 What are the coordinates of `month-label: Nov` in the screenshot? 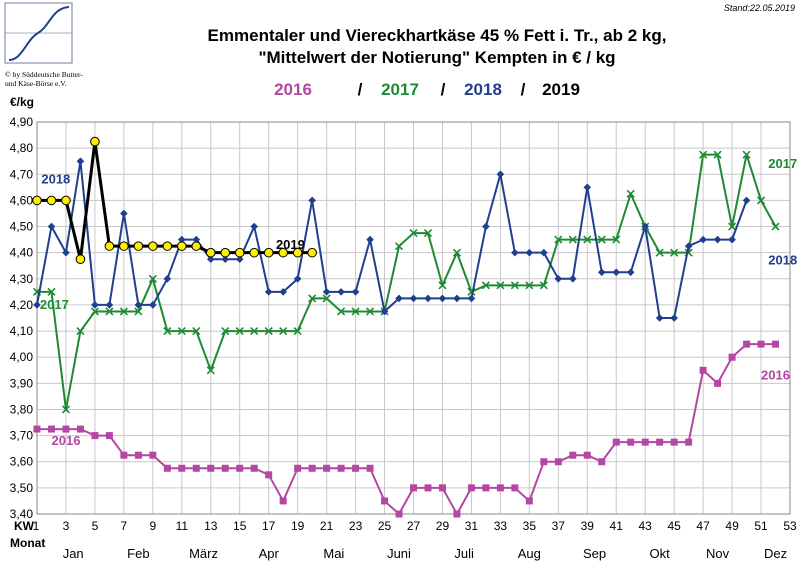 It's located at (718, 553).